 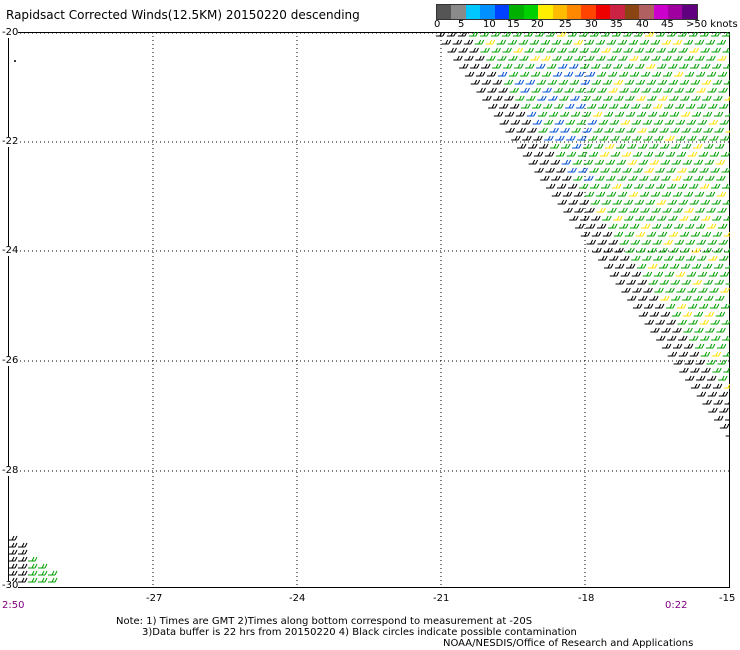 What do you see at coordinates (461, 24) in the screenshot?
I see `colorbar-label: 5` at bounding box center [461, 24].